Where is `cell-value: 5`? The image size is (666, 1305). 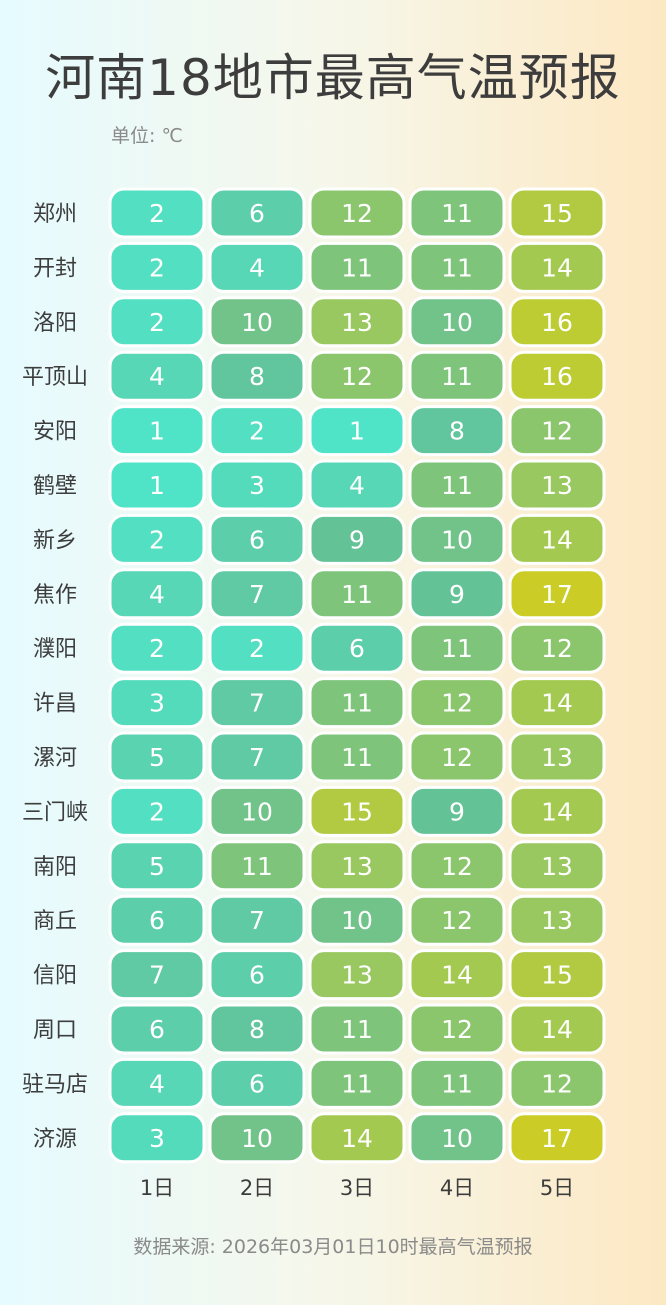
cell-value: 5 is located at coordinates (157, 866).